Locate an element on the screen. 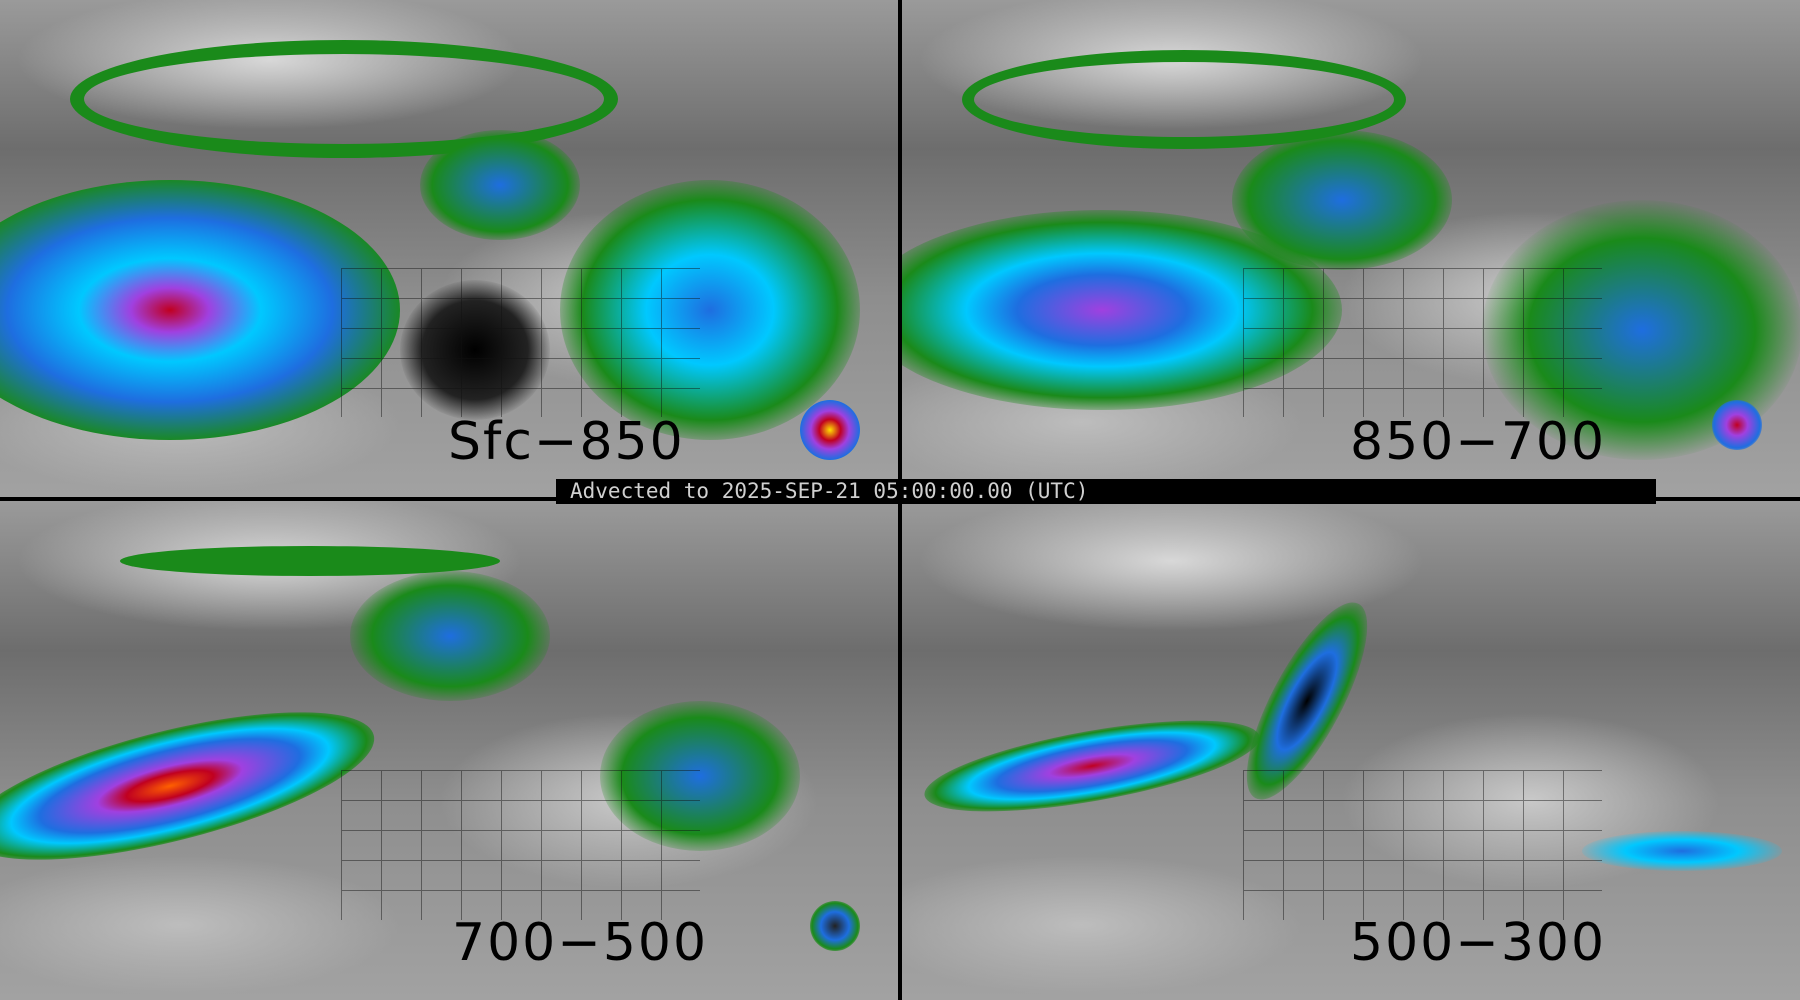 Image resolution: width=1800 pixels, height=1000 pixels. layer-label: 850−700 is located at coordinates (1478, 442).